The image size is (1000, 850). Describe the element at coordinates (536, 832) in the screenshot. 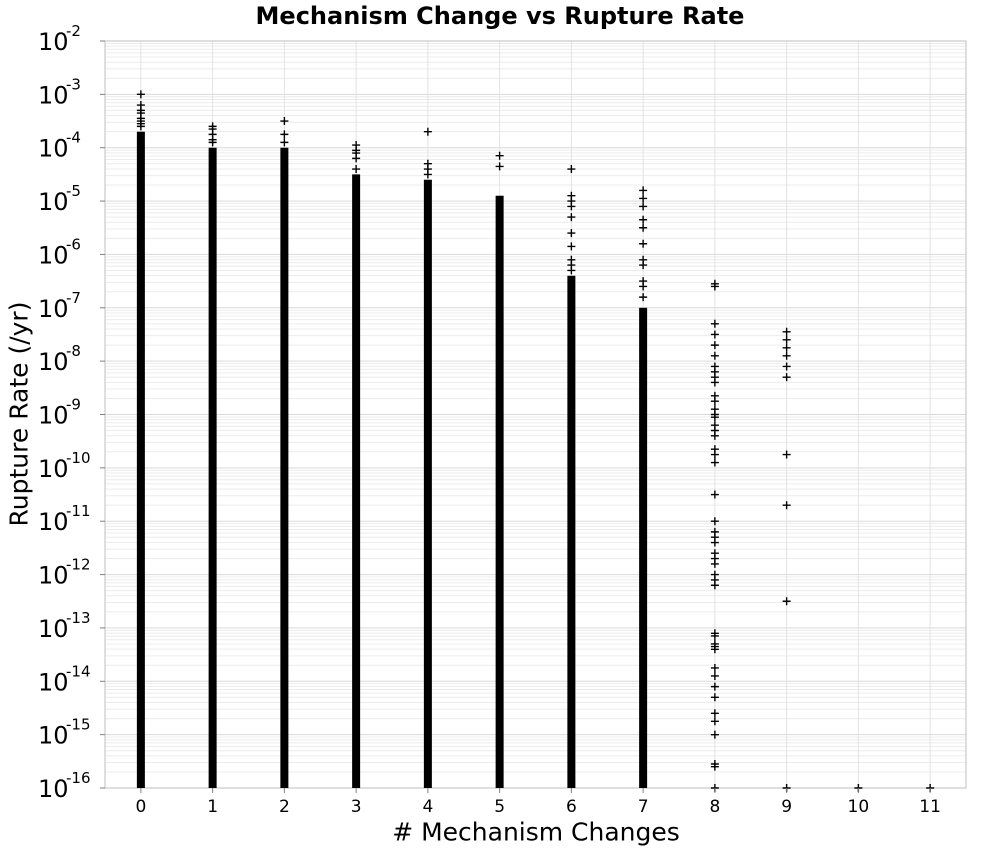

I see `x-axis-label: # Mechanism Changes` at that location.